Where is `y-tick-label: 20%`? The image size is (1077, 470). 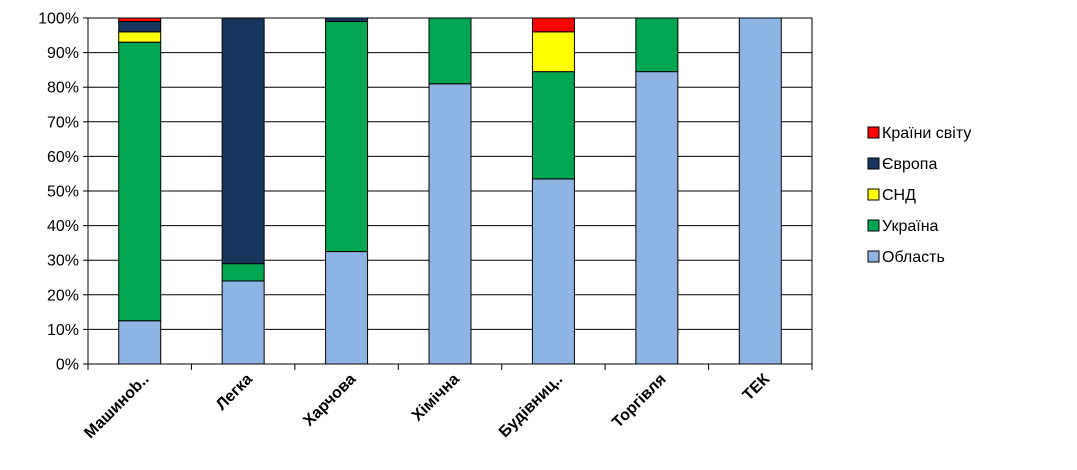 y-tick-label: 20% is located at coordinates (63, 295).